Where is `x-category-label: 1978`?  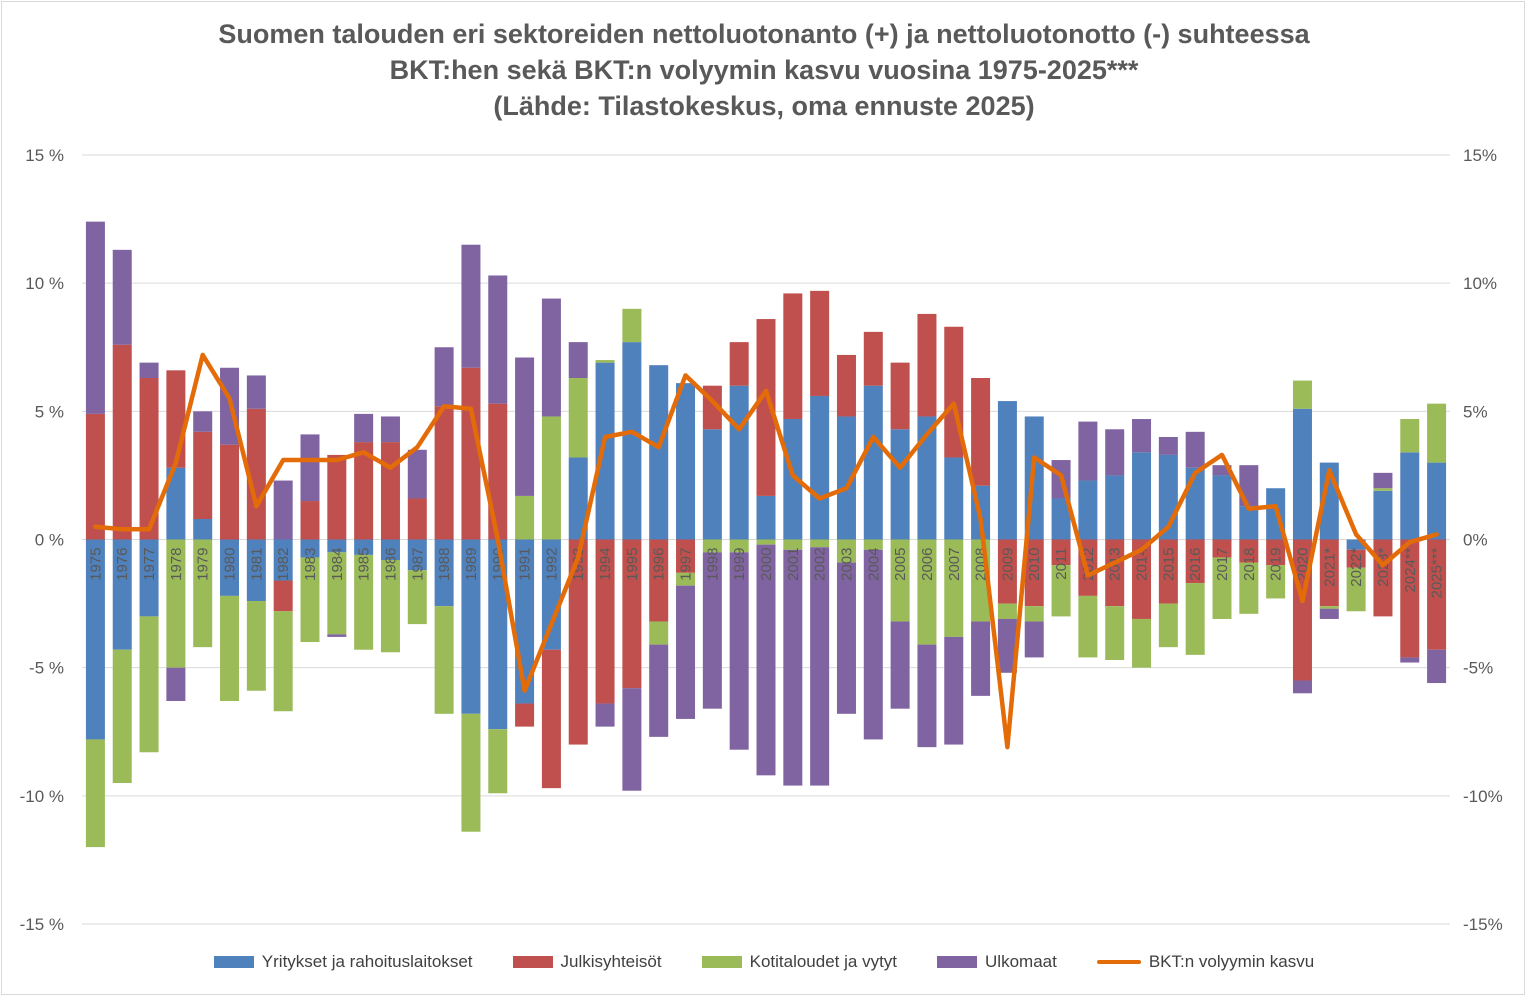 x-category-label: 1978 is located at coordinates (176, 564).